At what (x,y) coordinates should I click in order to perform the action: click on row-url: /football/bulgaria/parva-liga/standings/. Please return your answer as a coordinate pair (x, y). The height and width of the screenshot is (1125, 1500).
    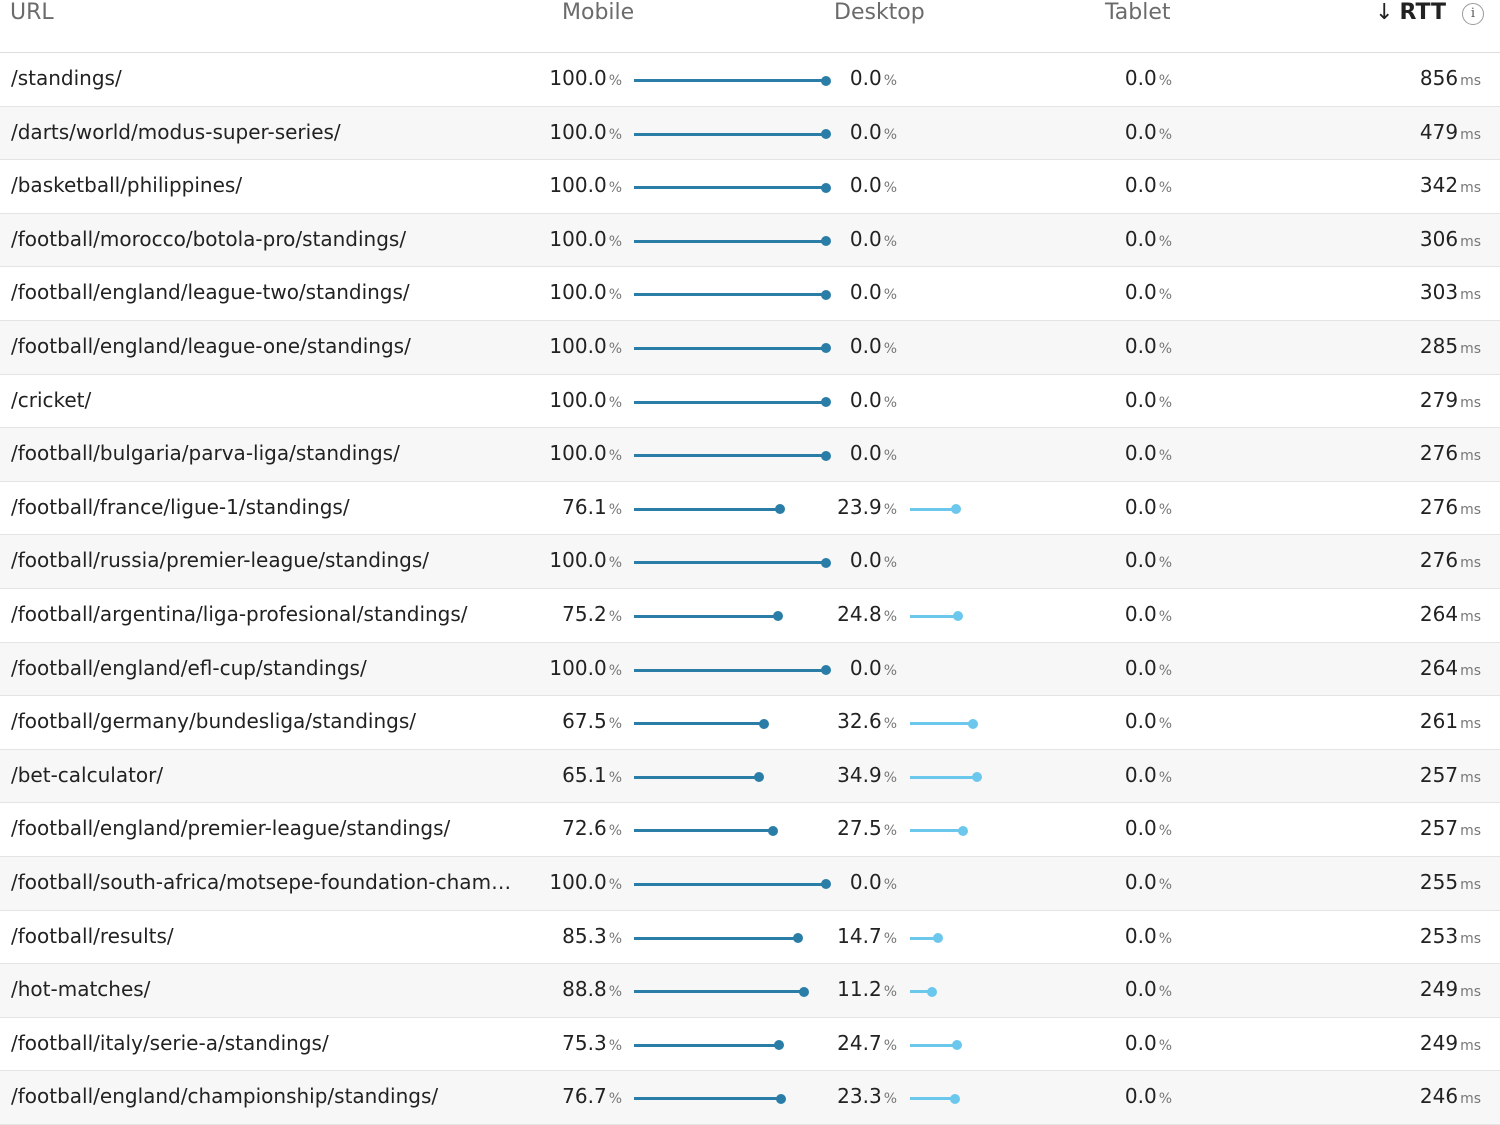
    Looking at the image, I should click on (205, 453).